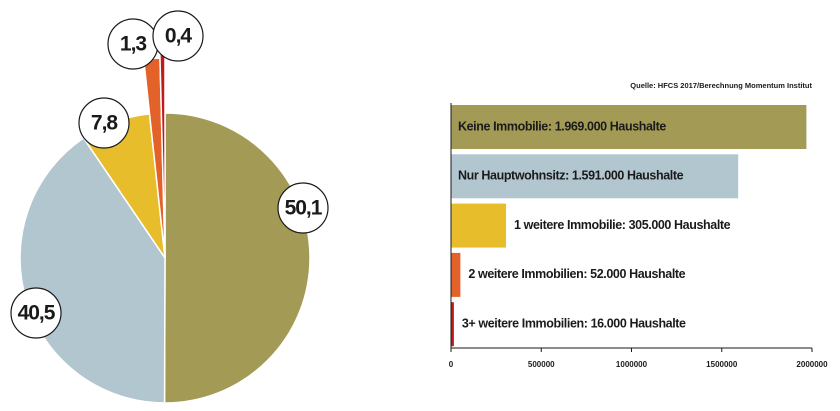 This screenshot has height=411, width=840. What do you see at coordinates (722, 364) in the screenshot?
I see `x-tick-label: 1500000` at bounding box center [722, 364].